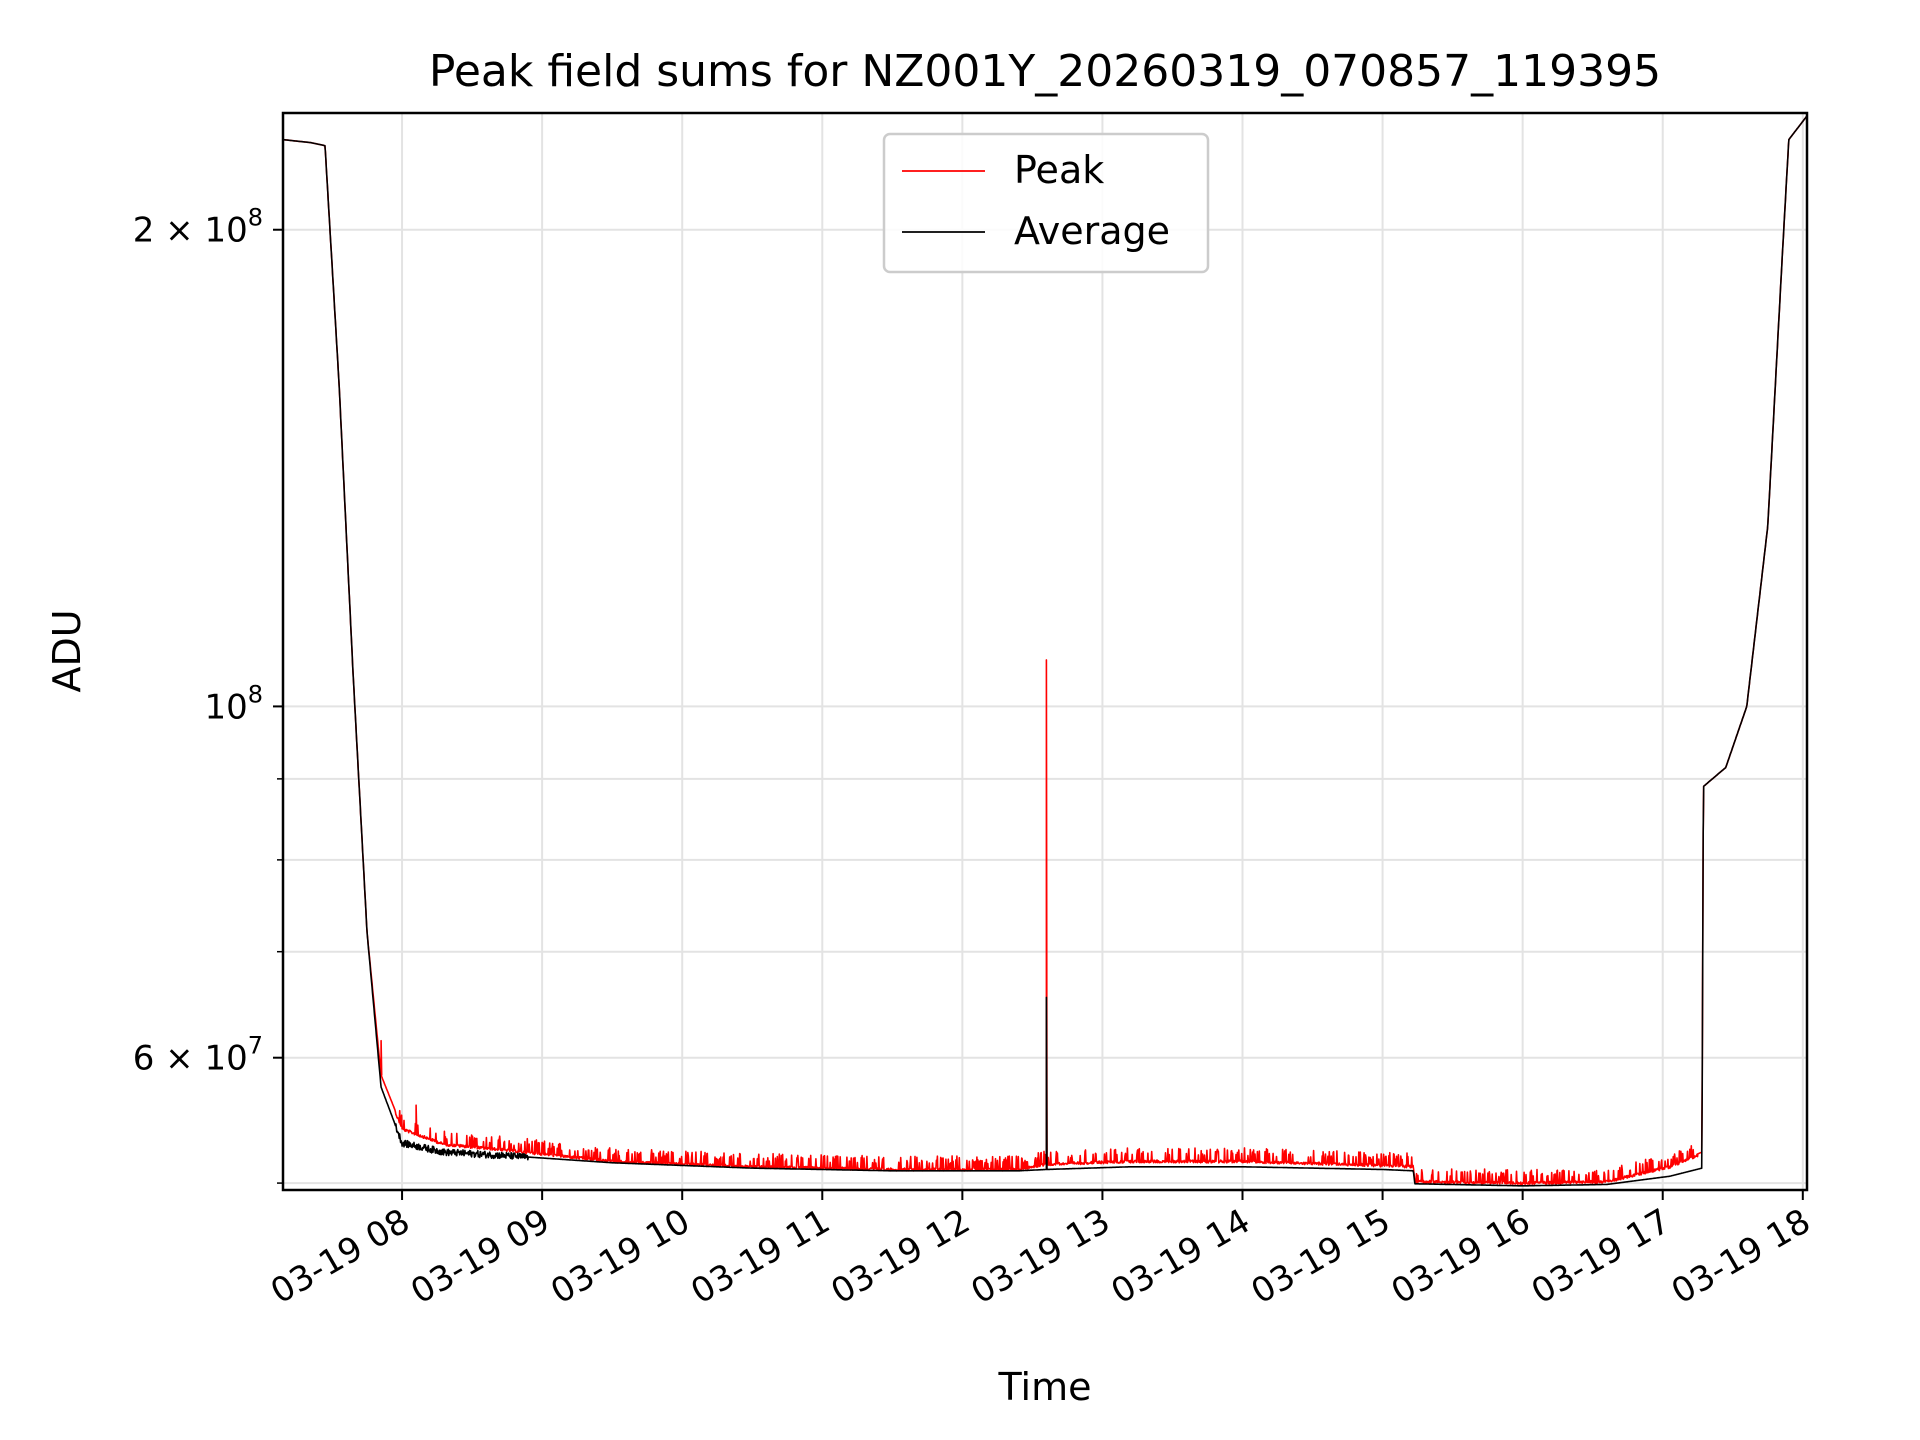  I want to click on y-axis: 6 × 107 108 2 × 108, so click(208, 694).